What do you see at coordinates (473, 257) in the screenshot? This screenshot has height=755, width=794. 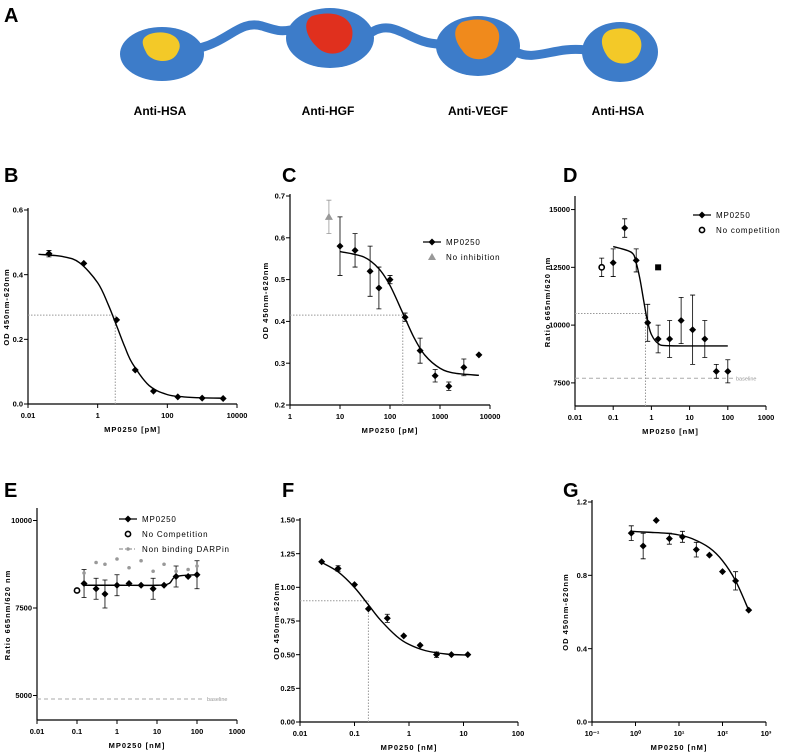 I see `legend-label: No inhibition` at bounding box center [473, 257].